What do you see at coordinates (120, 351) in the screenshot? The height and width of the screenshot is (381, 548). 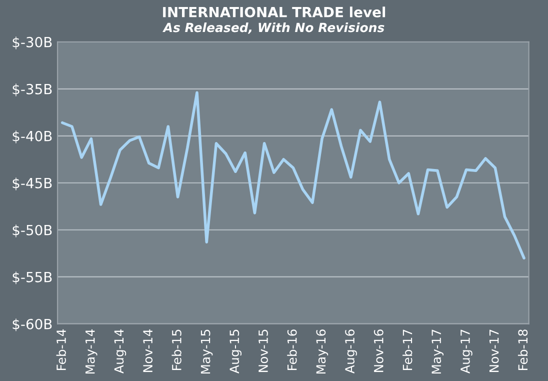 I see `x-tick-label: Aug-14` at bounding box center [120, 351].